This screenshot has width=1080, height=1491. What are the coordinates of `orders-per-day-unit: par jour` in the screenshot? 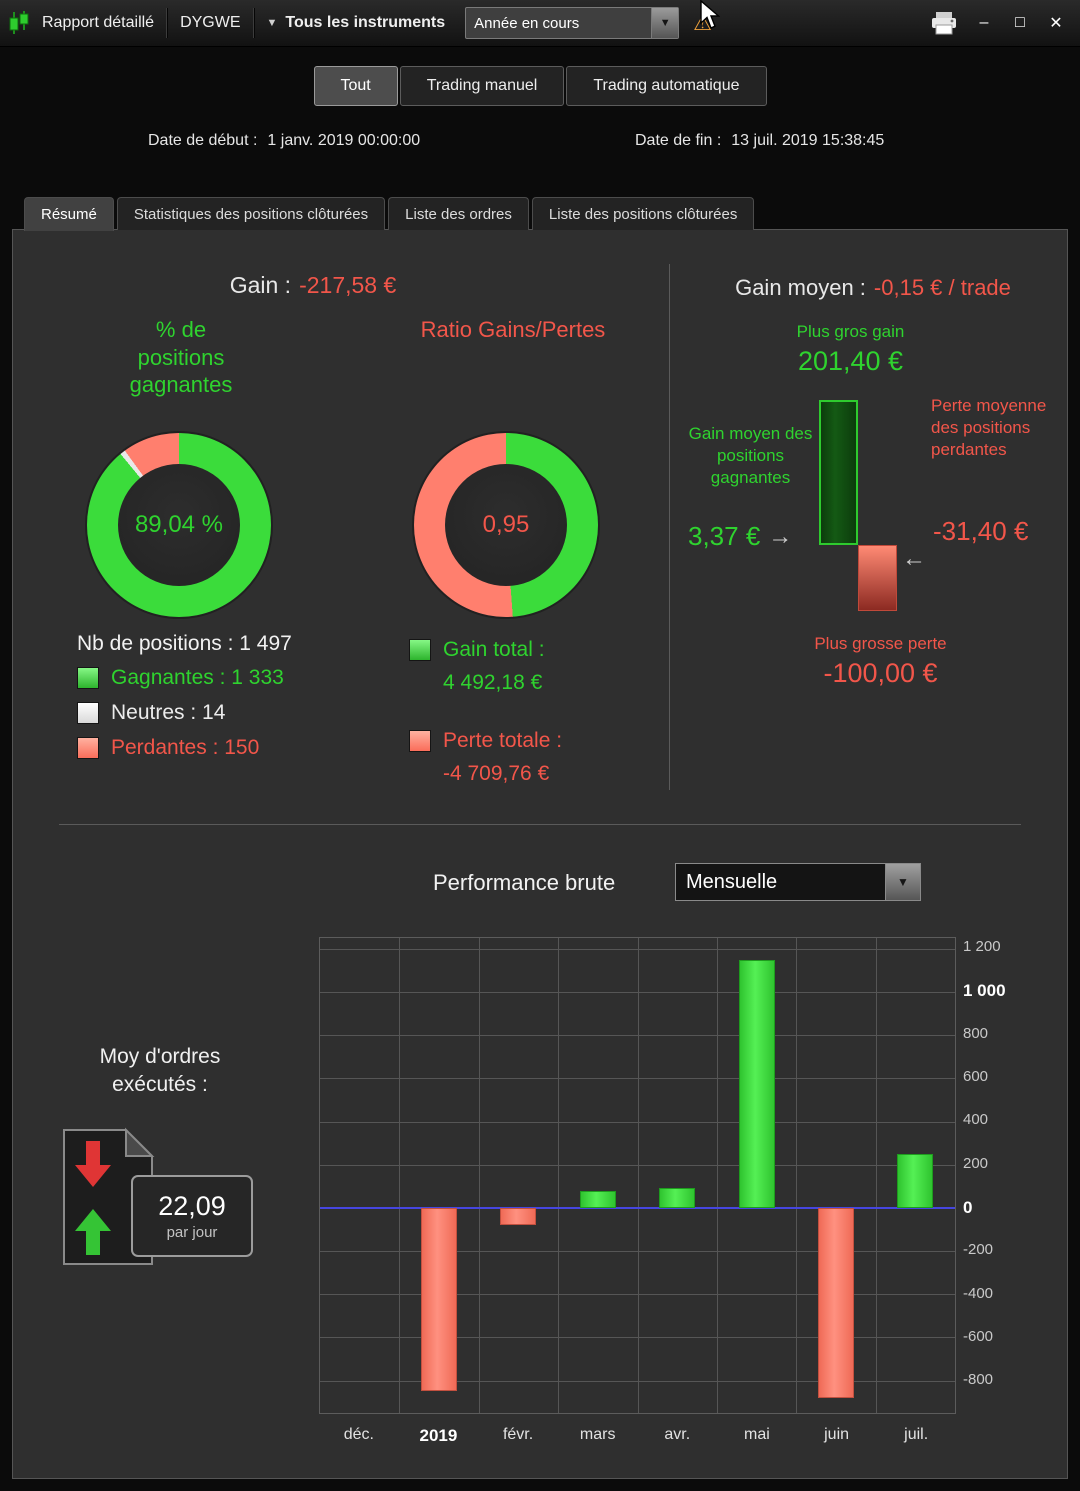 It's located at (192, 1232).